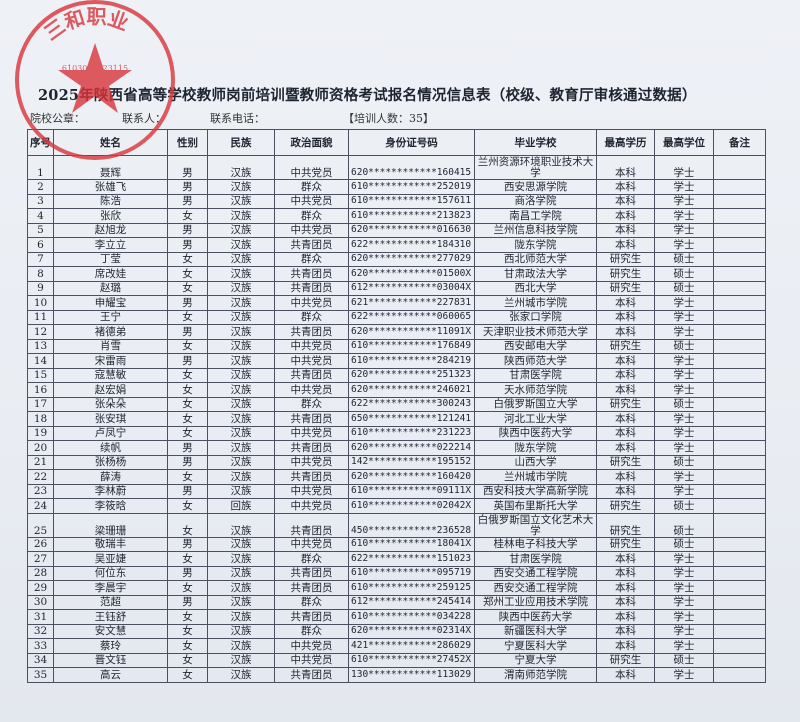 The width and height of the screenshot is (800, 722). What do you see at coordinates (110, 332) in the screenshot?
I see `cell-name: 褚德弟` at bounding box center [110, 332].